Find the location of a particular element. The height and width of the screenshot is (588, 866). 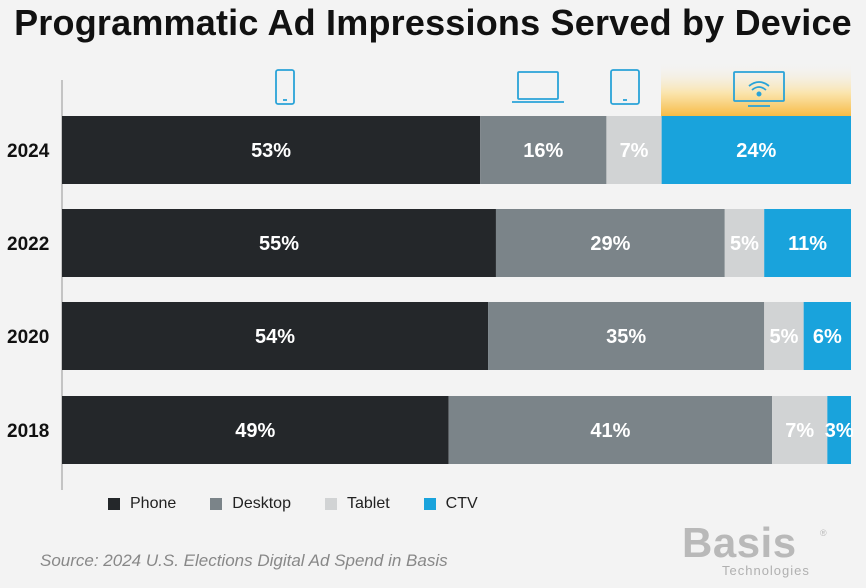

desktop-icon is located at coordinates (538, 87).